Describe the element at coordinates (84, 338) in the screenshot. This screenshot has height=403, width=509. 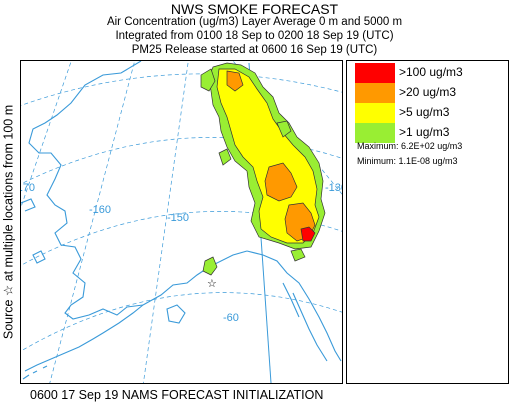
I see `alaska-peninsula` at that location.